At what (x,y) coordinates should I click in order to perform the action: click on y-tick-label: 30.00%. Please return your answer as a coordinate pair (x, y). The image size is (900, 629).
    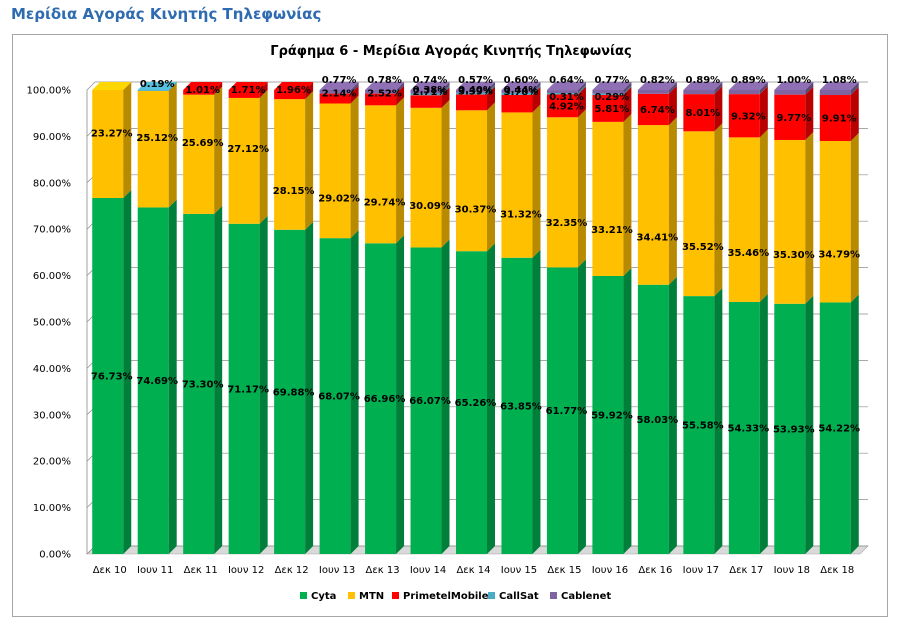
    Looking at the image, I should click on (52, 415).